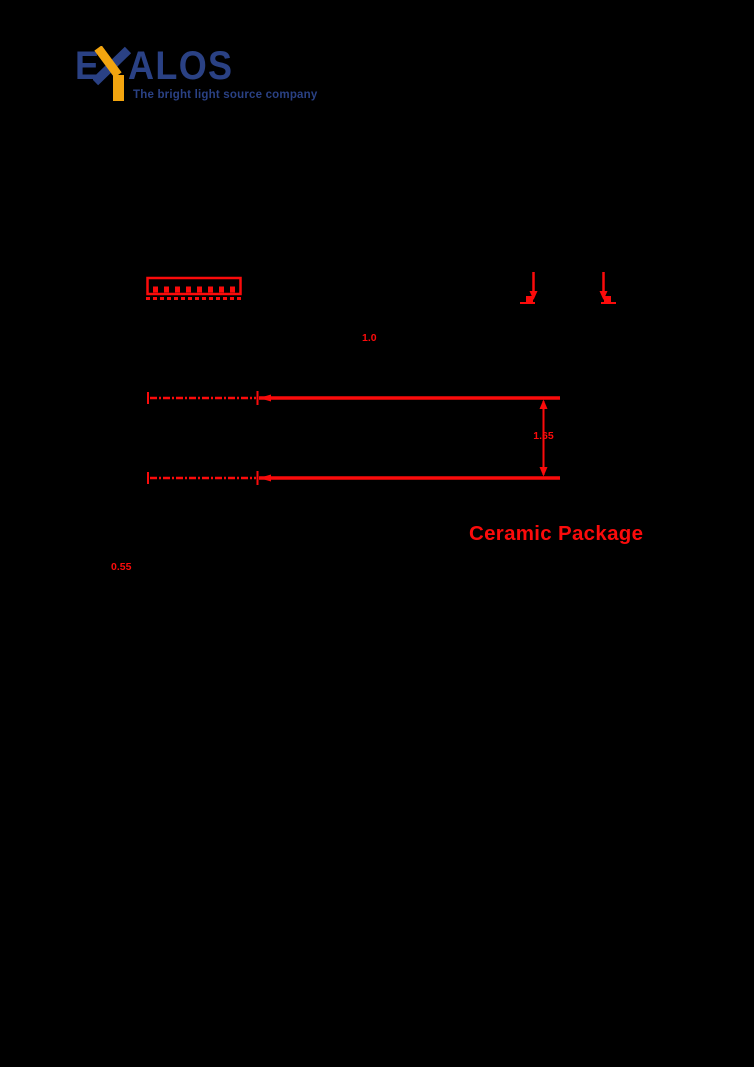 This screenshot has height=1067, width=754. What do you see at coordinates (121, 567) in the screenshot?
I see `dimension-label-lower-left: 0.55` at bounding box center [121, 567].